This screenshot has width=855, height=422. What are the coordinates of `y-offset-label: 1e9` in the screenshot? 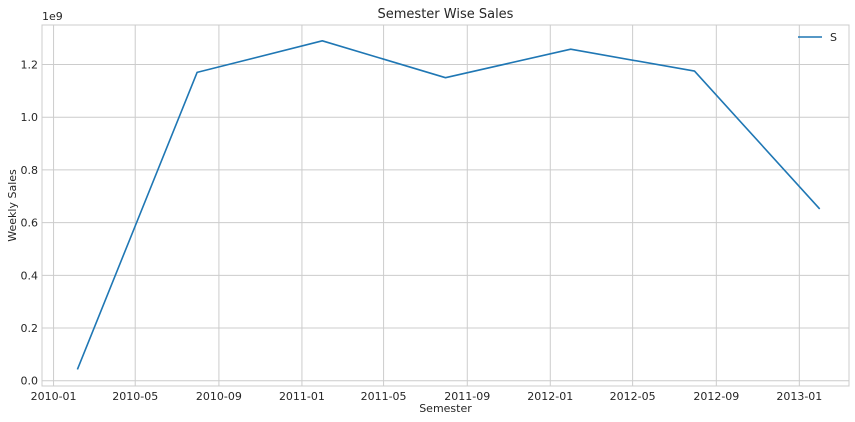 It's located at (52, 16).